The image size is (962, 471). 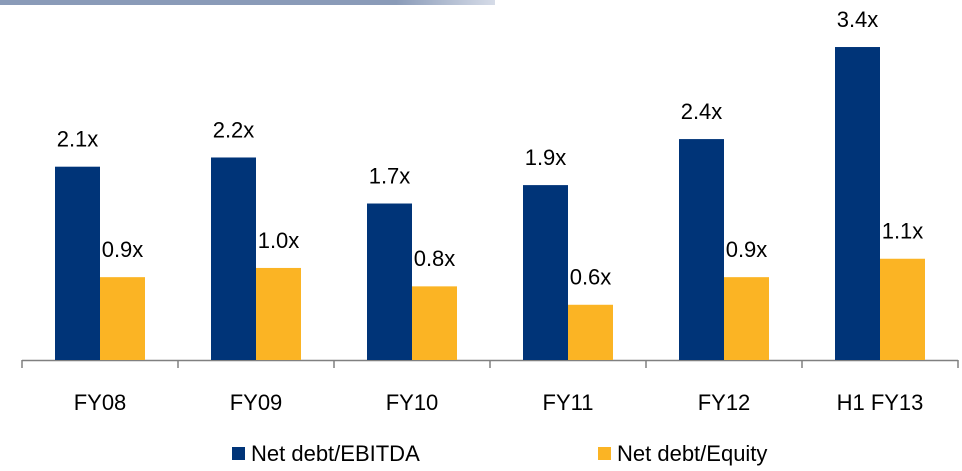 What do you see at coordinates (247, 2) in the screenshot?
I see `header-stripe` at bounding box center [247, 2].